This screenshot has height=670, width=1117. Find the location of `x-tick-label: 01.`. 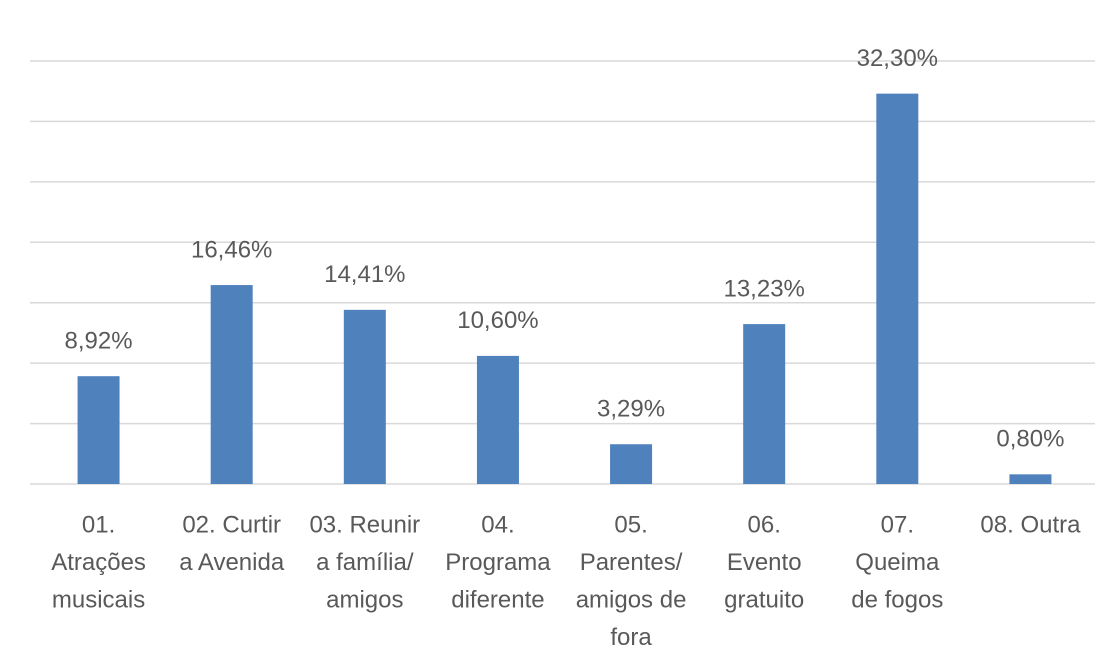

x-tick-label: 01. is located at coordinates (98, 524).